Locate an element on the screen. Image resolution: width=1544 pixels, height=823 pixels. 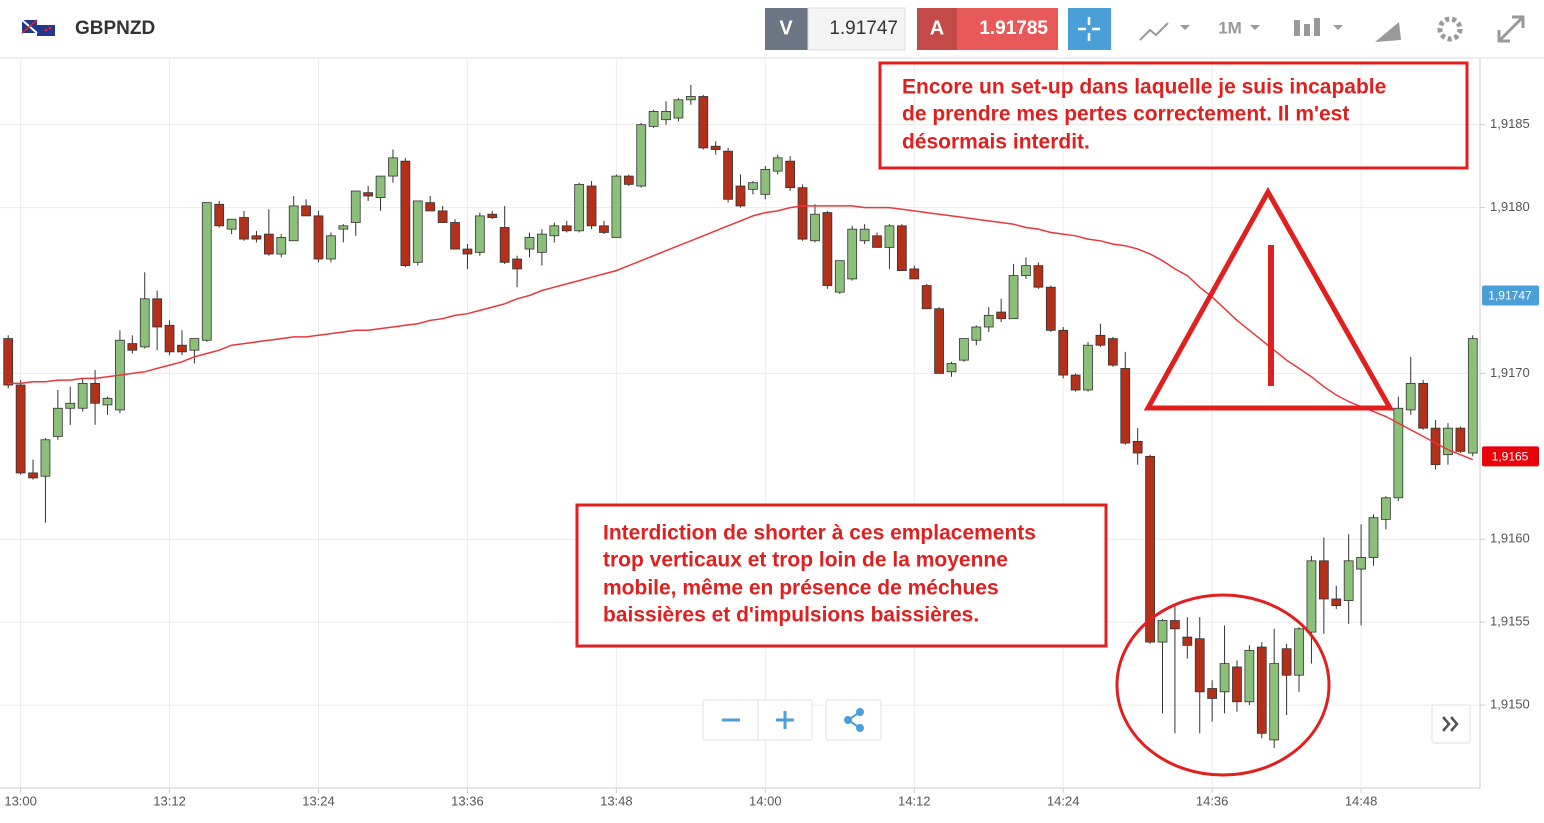
bid-box is located at coordinates (856, 29).